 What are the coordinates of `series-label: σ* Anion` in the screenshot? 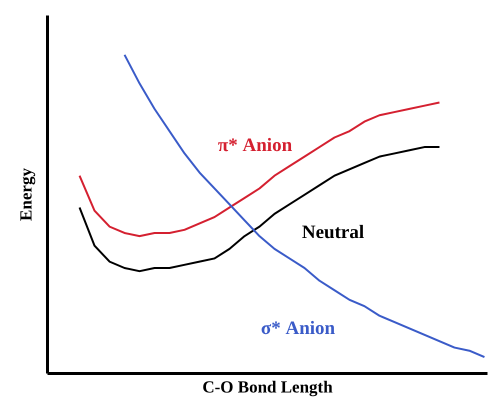 It's located at (298, 328).